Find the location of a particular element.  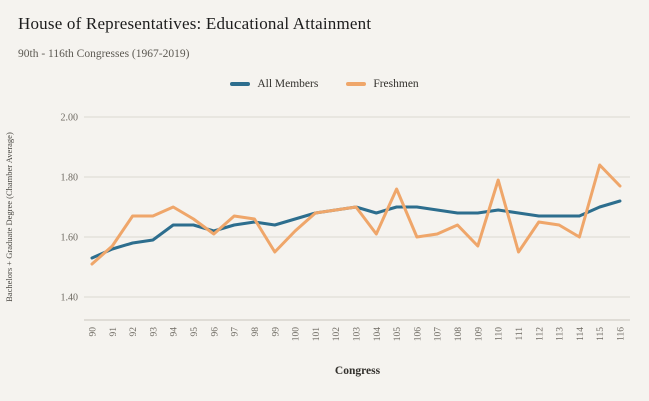

x-tick-label: 97 is located at coordinates (236, 332).